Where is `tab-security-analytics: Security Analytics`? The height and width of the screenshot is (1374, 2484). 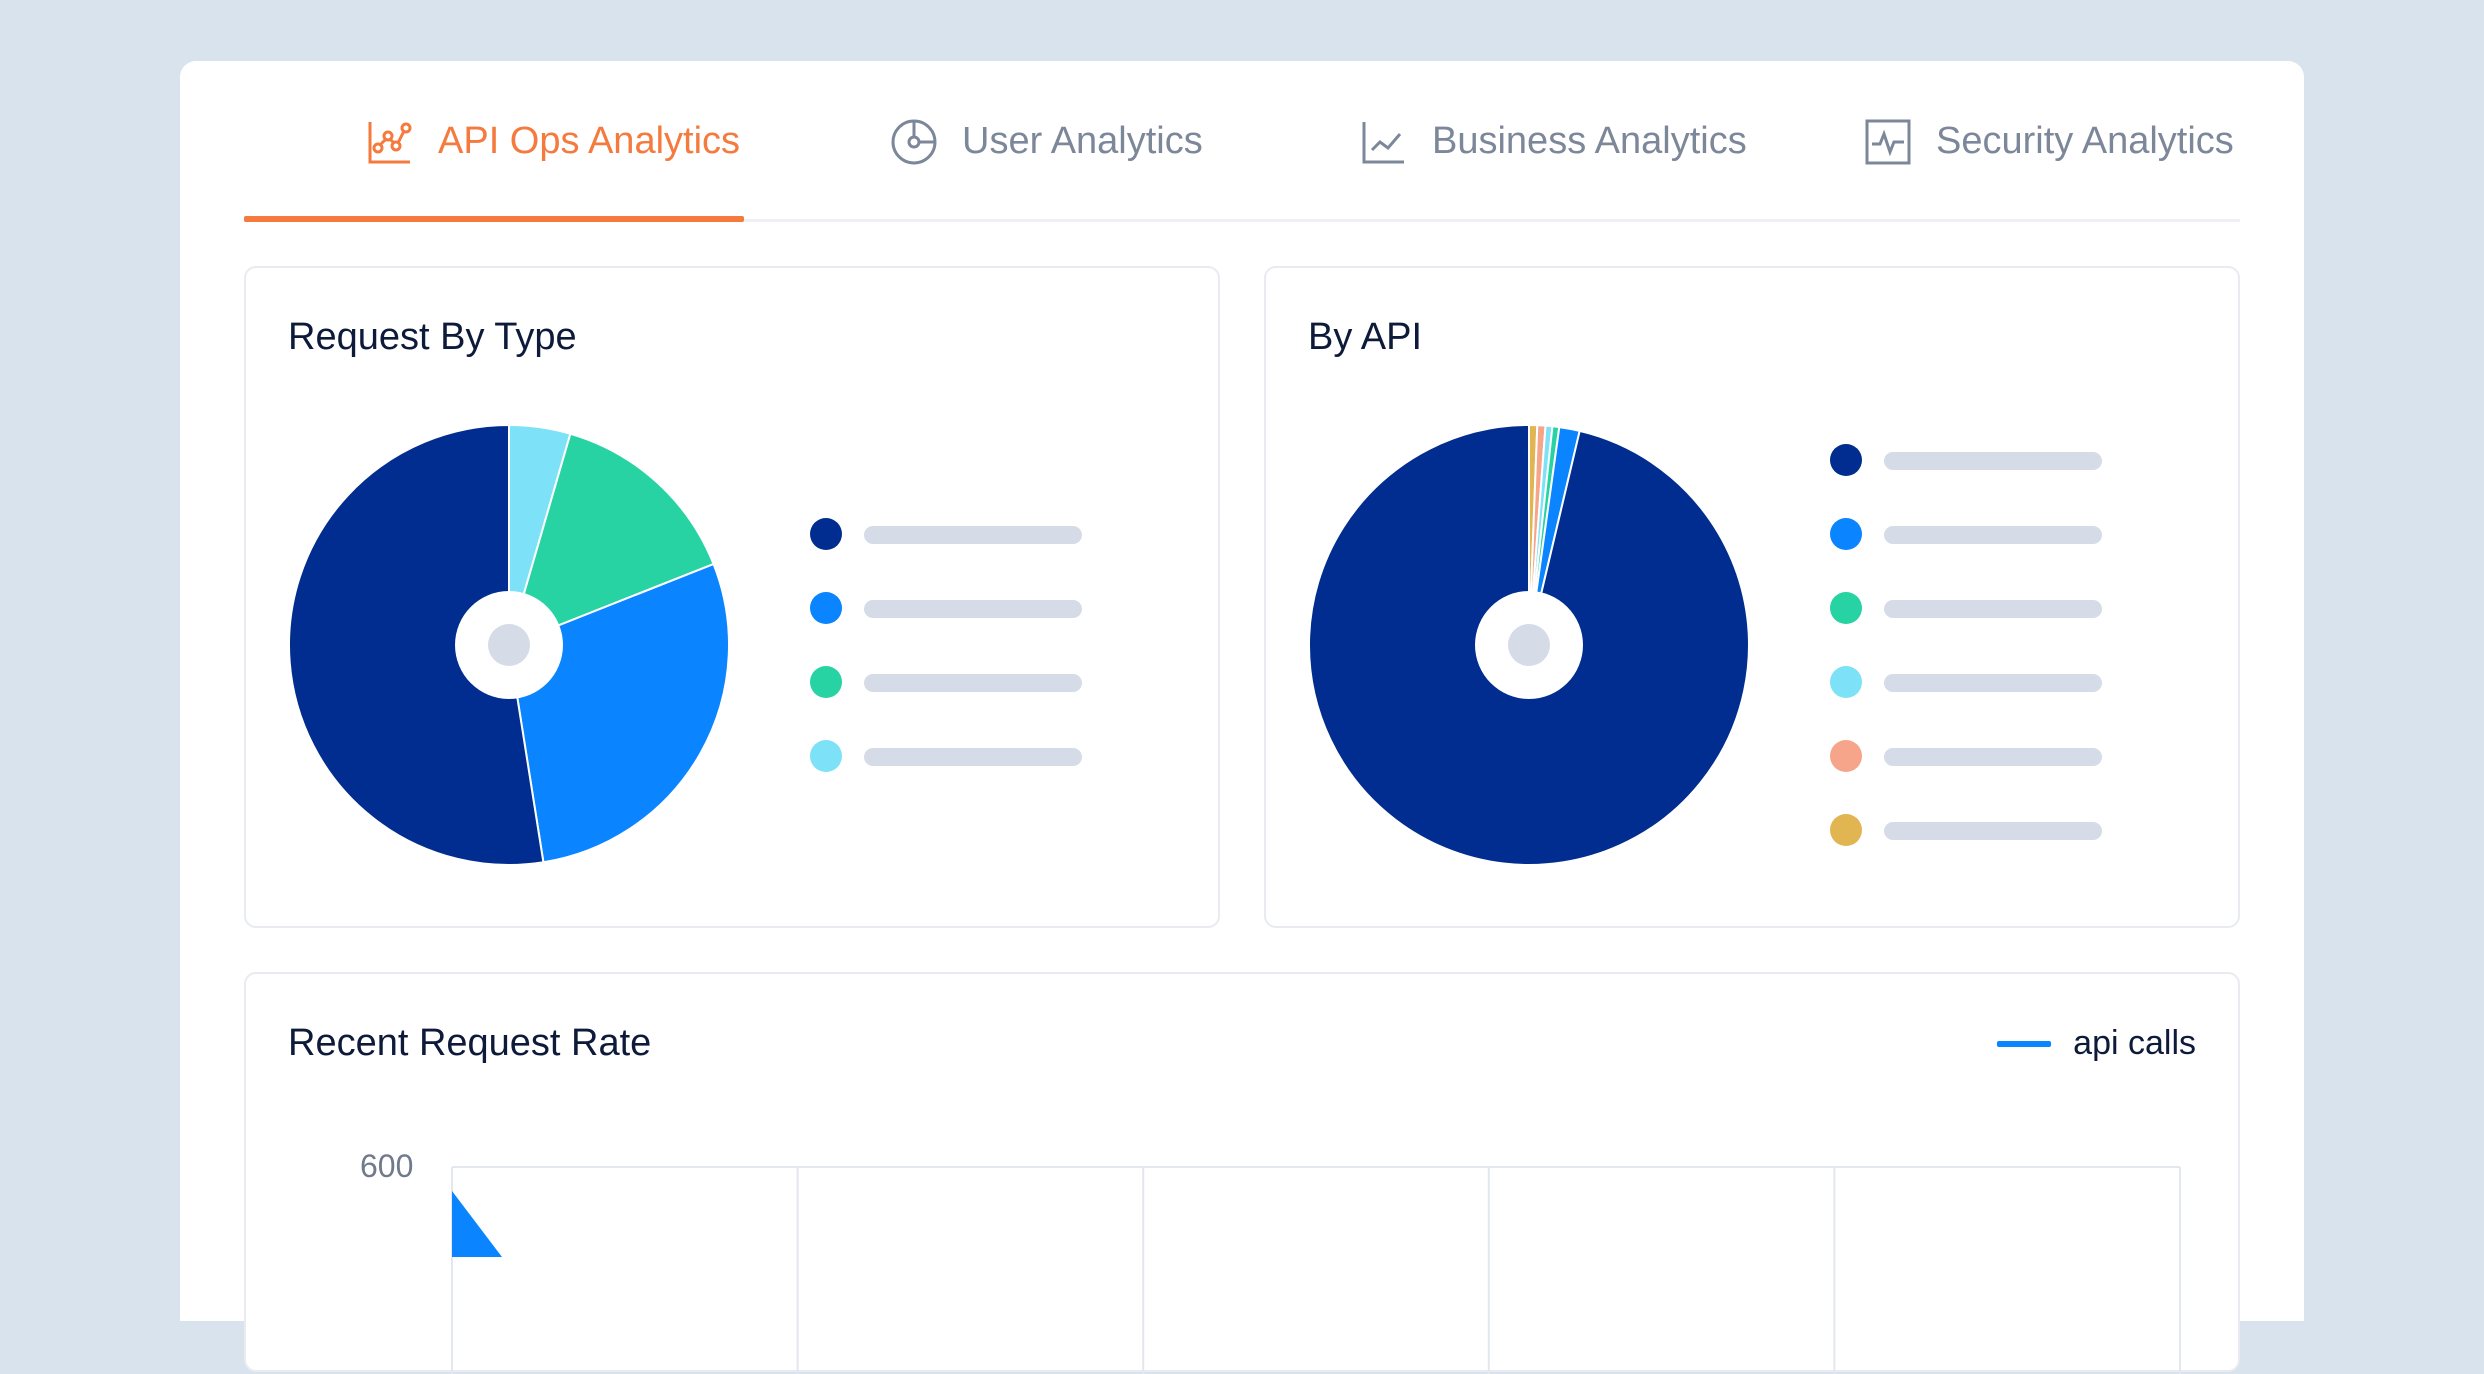
tab-security-analytics: Security Analytics is located at coordinates (2049, 141).